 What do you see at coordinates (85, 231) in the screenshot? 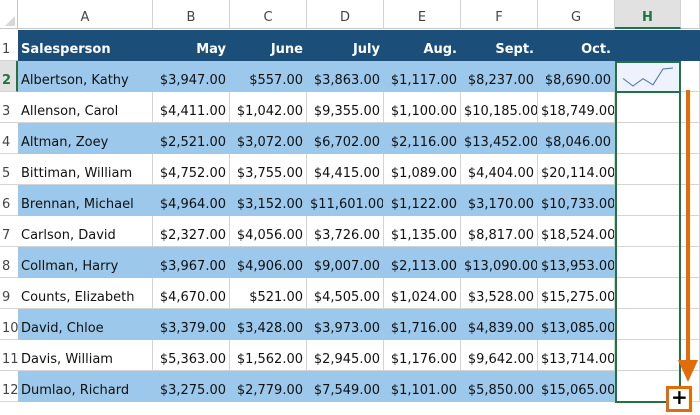
I see `cell: Carlson, David` at bounding box center [85, 231].